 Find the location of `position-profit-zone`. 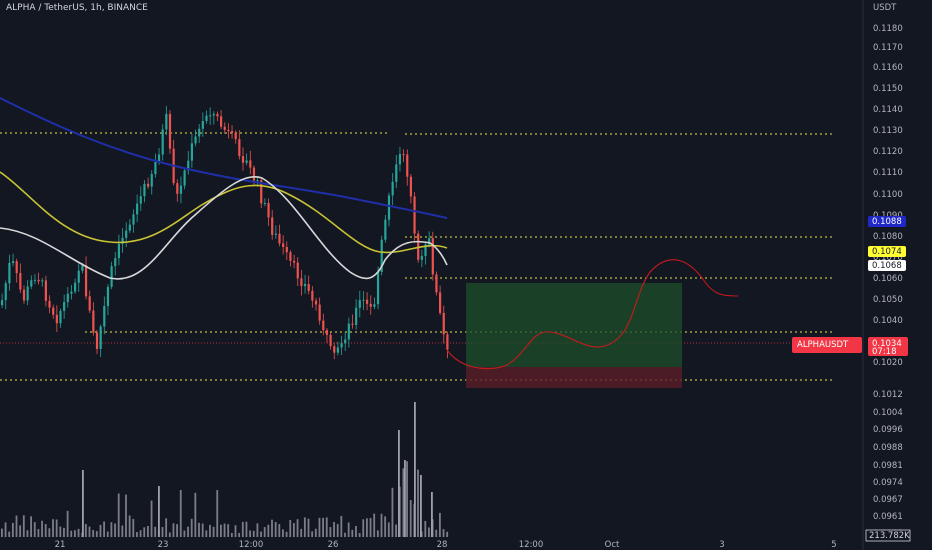

position-profit-zone is located at coordinates (574, 325).